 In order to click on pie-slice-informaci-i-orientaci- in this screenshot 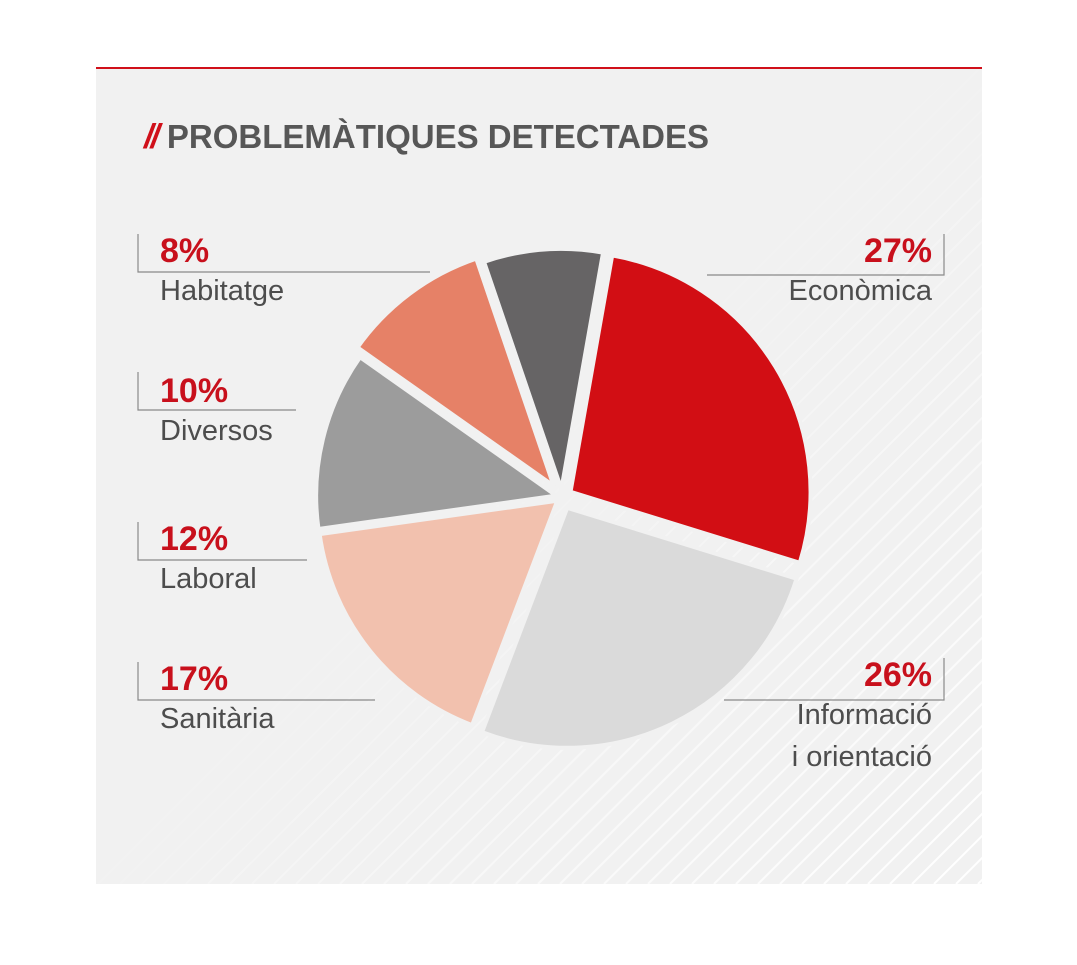, I will do `click(639, 627)`.